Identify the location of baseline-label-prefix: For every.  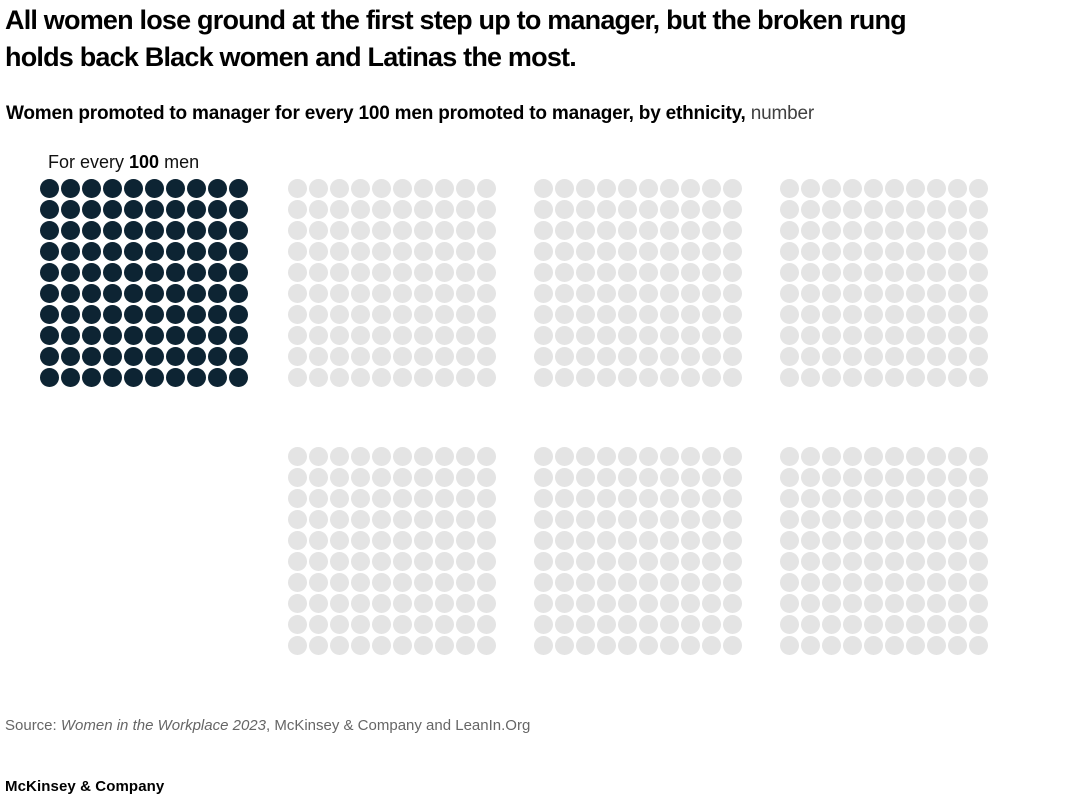
(89, 162).